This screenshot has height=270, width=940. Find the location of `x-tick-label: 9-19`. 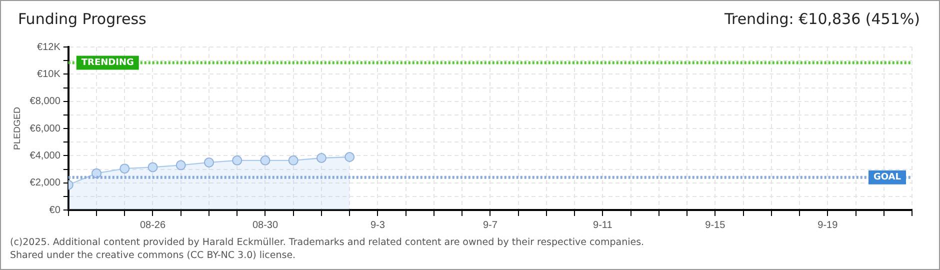

x-tick-label: 9-19 is located at coordinates (828, 225).